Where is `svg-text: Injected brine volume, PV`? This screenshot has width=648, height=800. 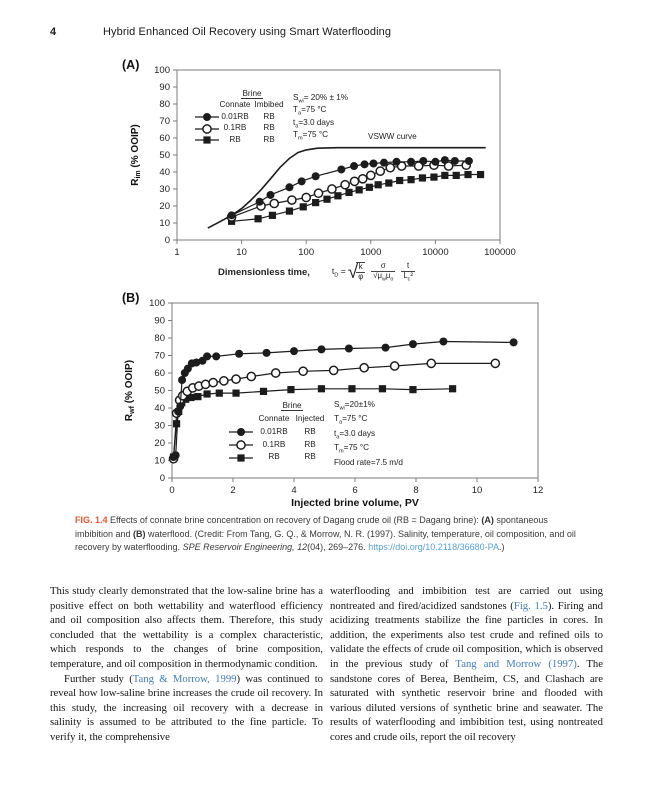
svg-text: Injected brine volume, PV is located at coordinates (355, 503).